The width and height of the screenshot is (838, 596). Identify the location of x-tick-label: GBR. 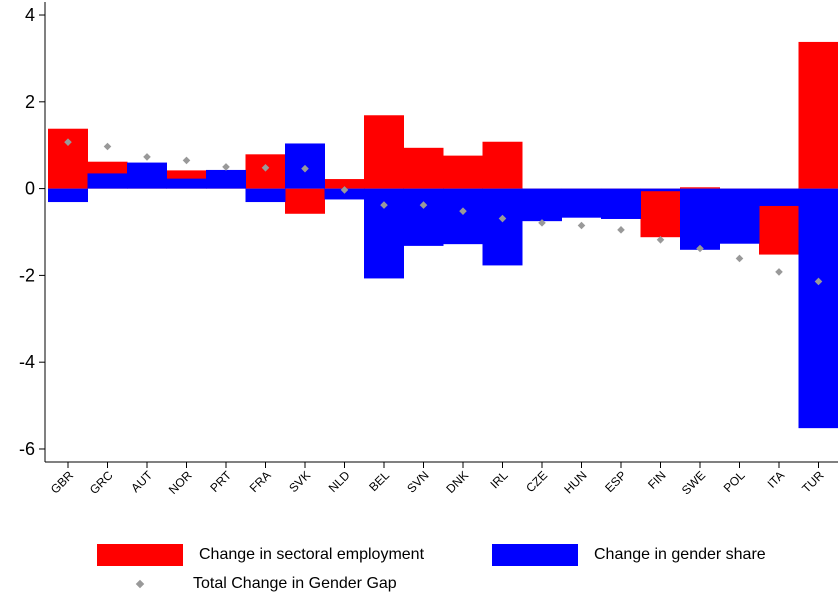
(62, 482).